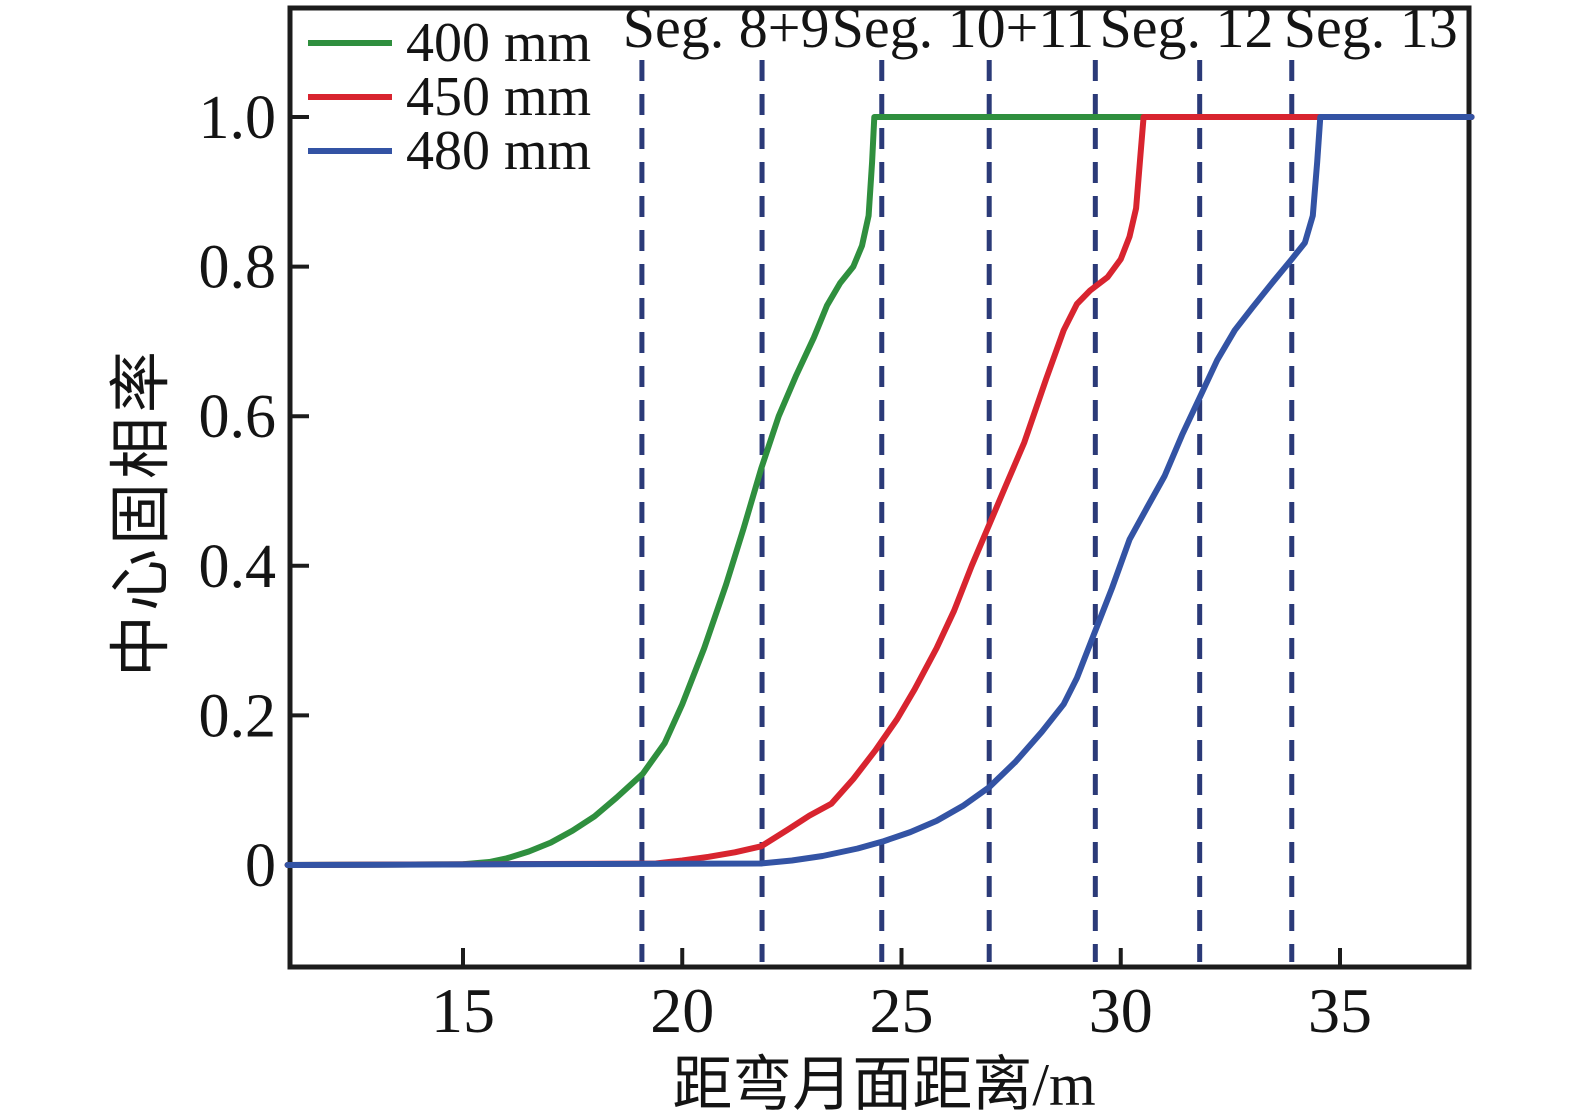  I want to click on y-tick-label: 0.8, so click(238, 268).